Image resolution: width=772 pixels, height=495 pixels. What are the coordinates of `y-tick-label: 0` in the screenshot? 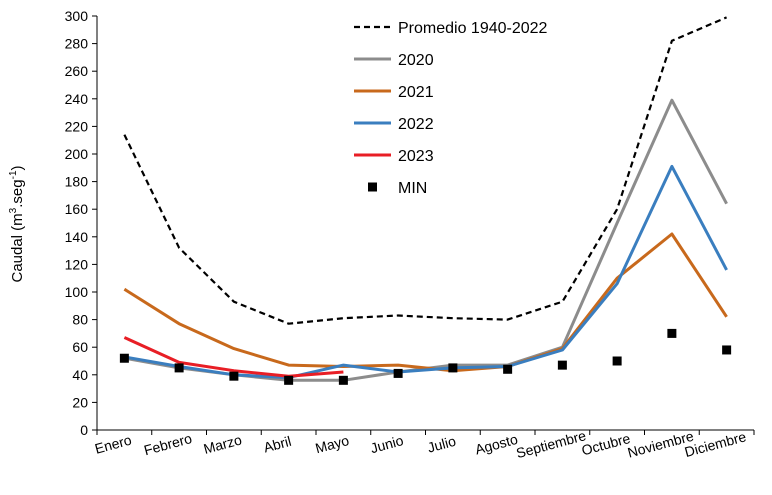 It's located at (84, 430).